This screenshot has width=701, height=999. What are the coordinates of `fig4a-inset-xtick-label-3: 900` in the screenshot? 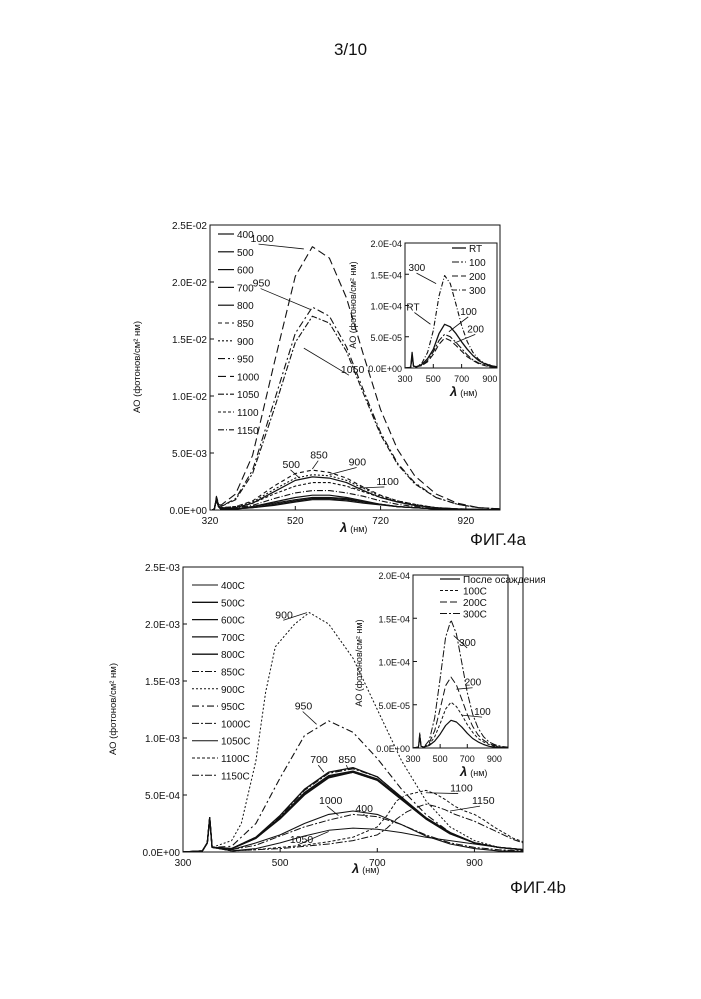 It's located at (489, 379).